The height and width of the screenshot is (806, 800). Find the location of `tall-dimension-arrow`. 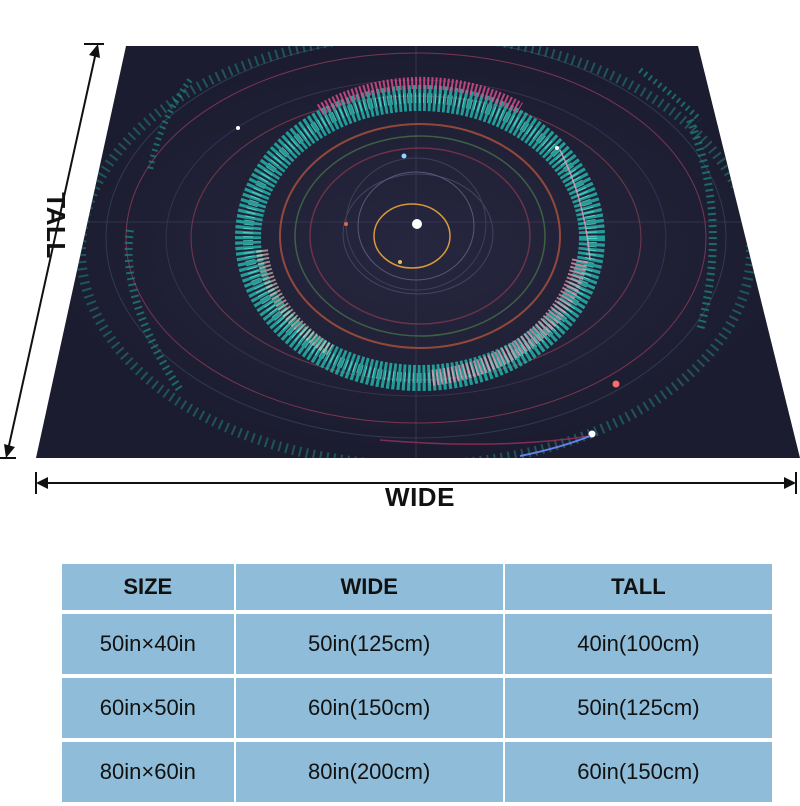

tall-dimension-arrow is located at coordinates (52, 251).